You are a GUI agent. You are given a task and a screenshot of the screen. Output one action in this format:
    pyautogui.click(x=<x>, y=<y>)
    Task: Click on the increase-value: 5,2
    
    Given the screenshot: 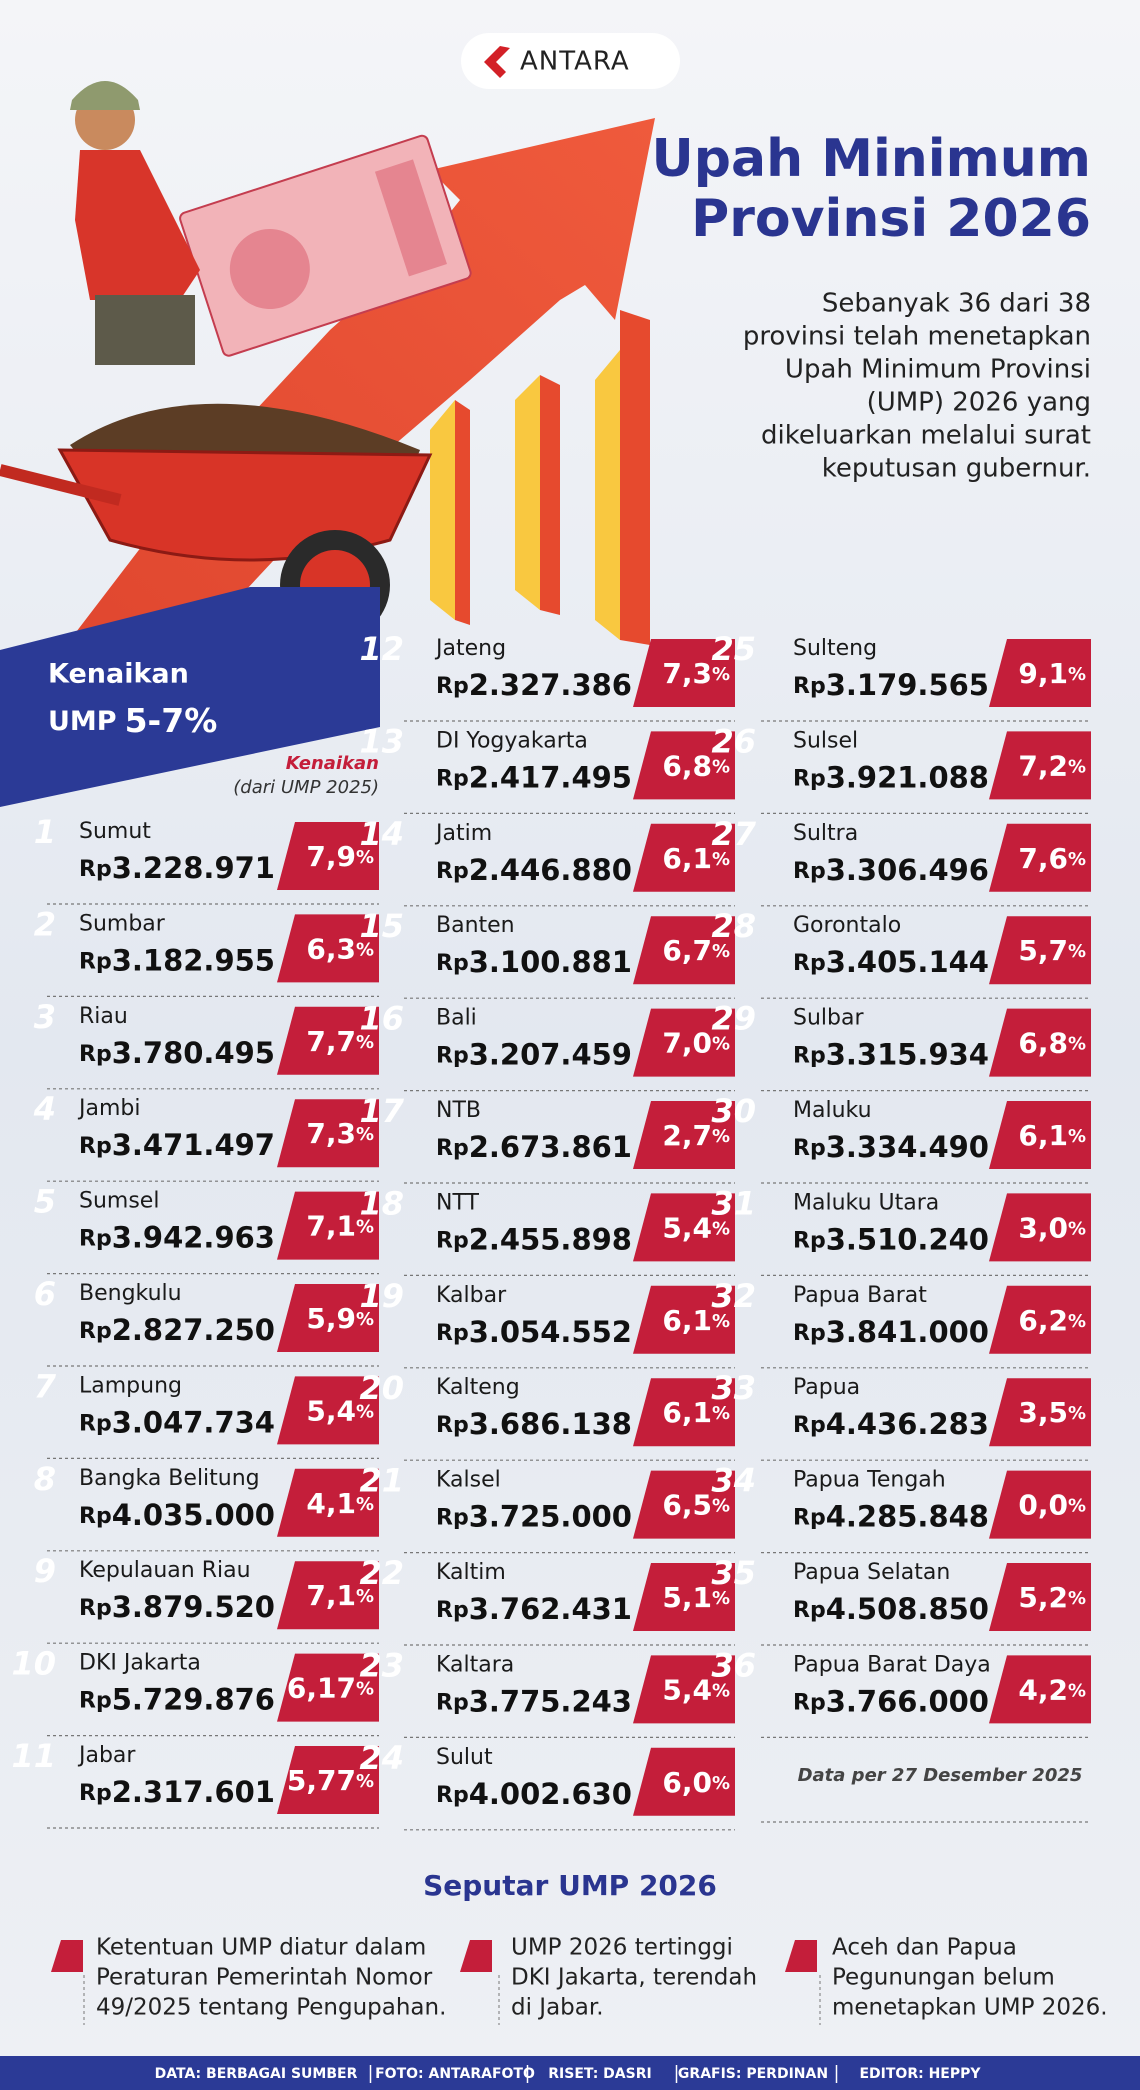 What is the action you would take?
    pyautogui.click(x=1043, y=1597)
    